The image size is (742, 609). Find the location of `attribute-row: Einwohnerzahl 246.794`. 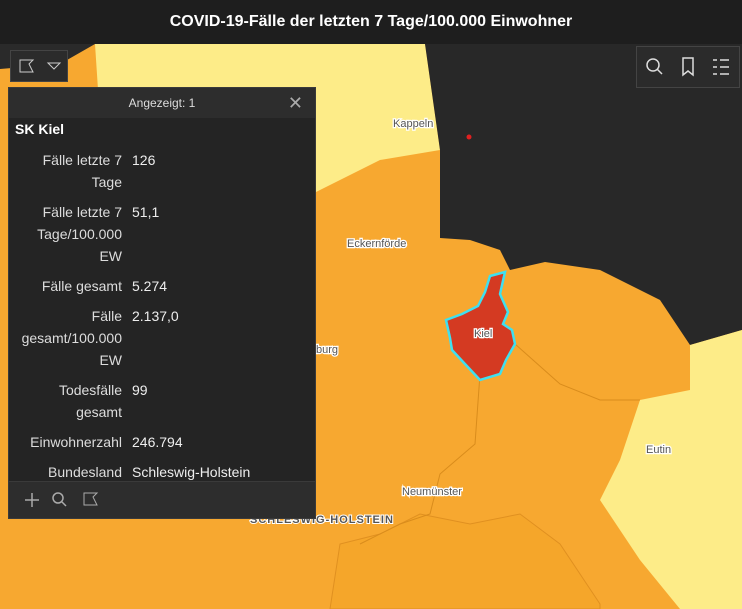

attribute-row: Einwohnerzahl 246.794 is located at coordinates (132, 442).